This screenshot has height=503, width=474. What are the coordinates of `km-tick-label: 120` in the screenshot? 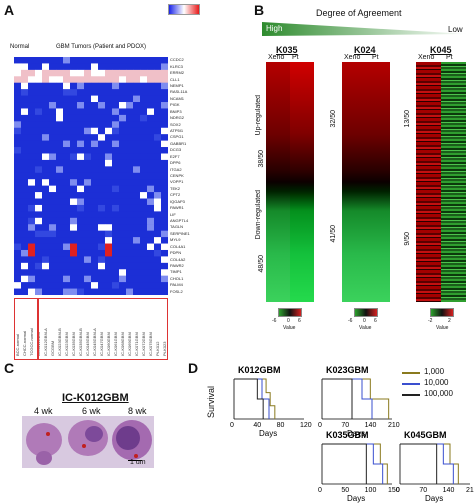 It's located at (306, 425).